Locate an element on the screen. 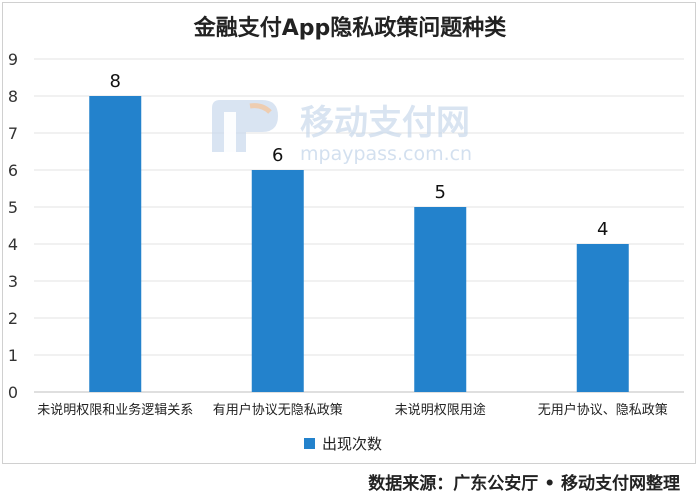 Image resolution: width=700 pixels, height=498 pixels. y-tick-label: 7 is located at coordinates (13, 133).